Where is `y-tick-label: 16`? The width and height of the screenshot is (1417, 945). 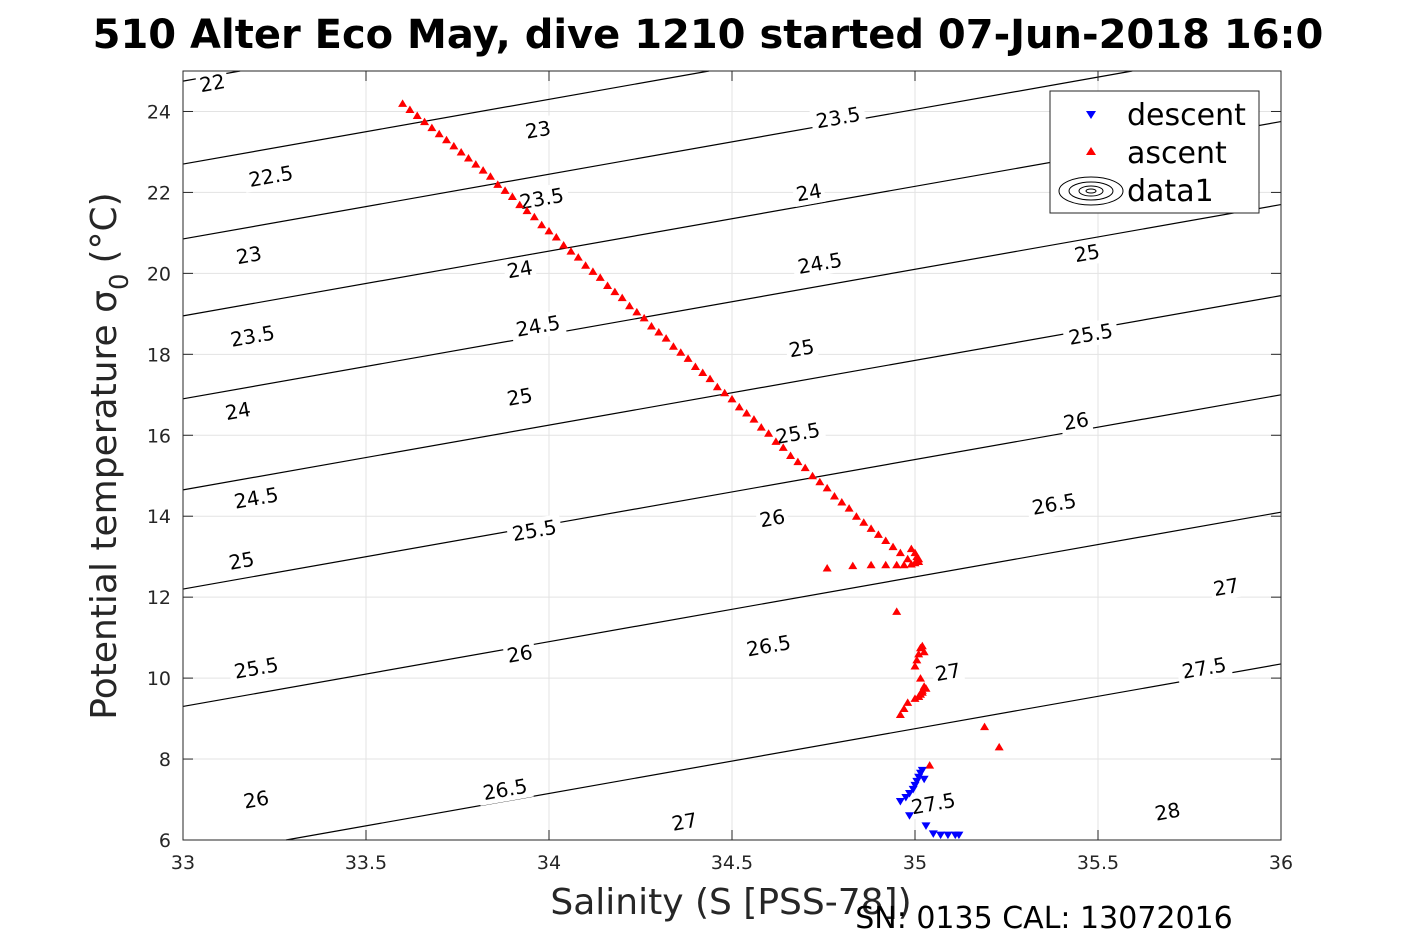 y-tick-label: 16 is located at coordinates (159, 436).